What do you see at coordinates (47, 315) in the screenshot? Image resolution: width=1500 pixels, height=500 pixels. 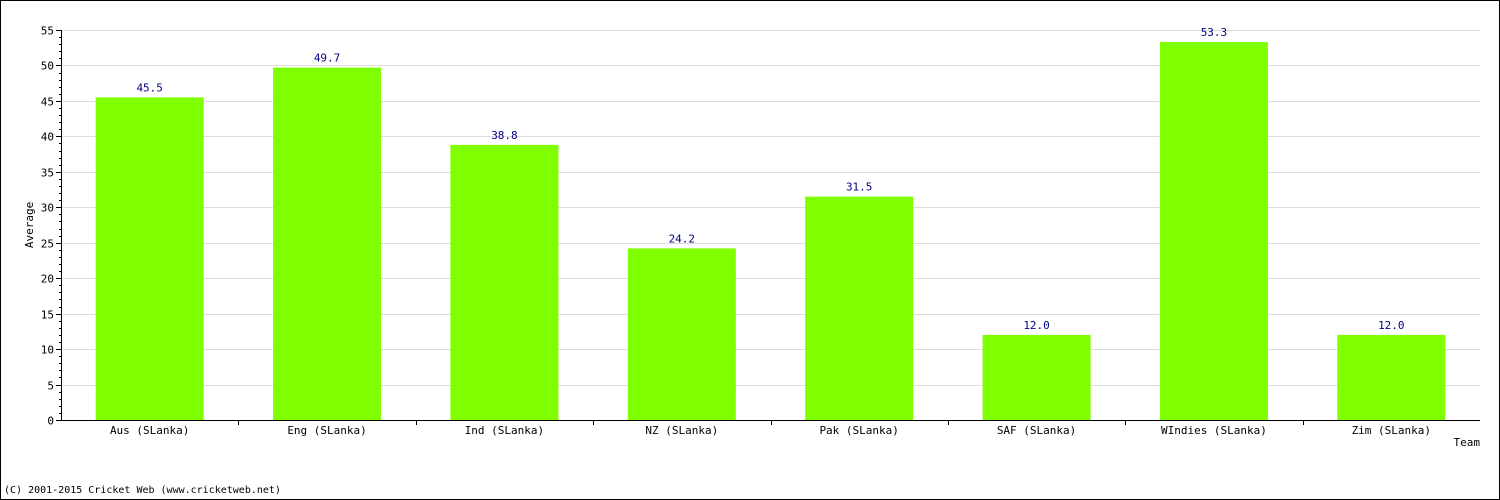 I see `y-tick-label: 15` at bounding box center [47, 315].